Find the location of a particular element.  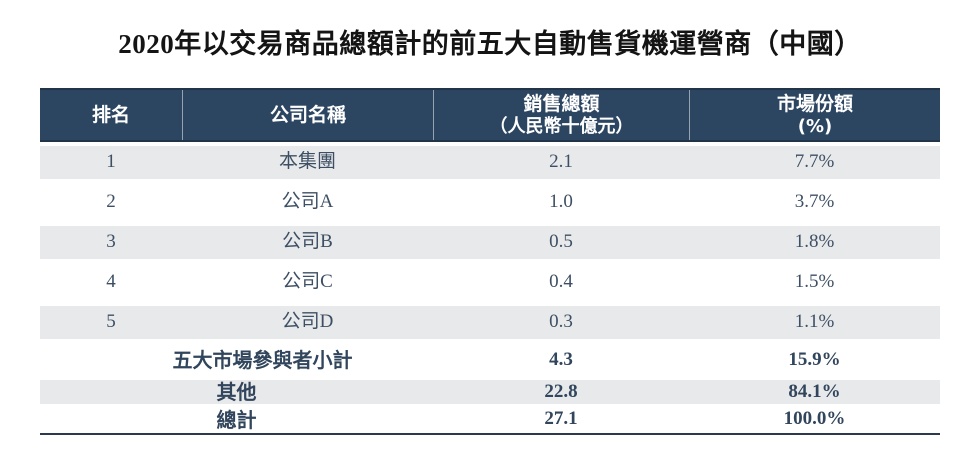

company-value: 公司A is located at coordinates (307, 201).